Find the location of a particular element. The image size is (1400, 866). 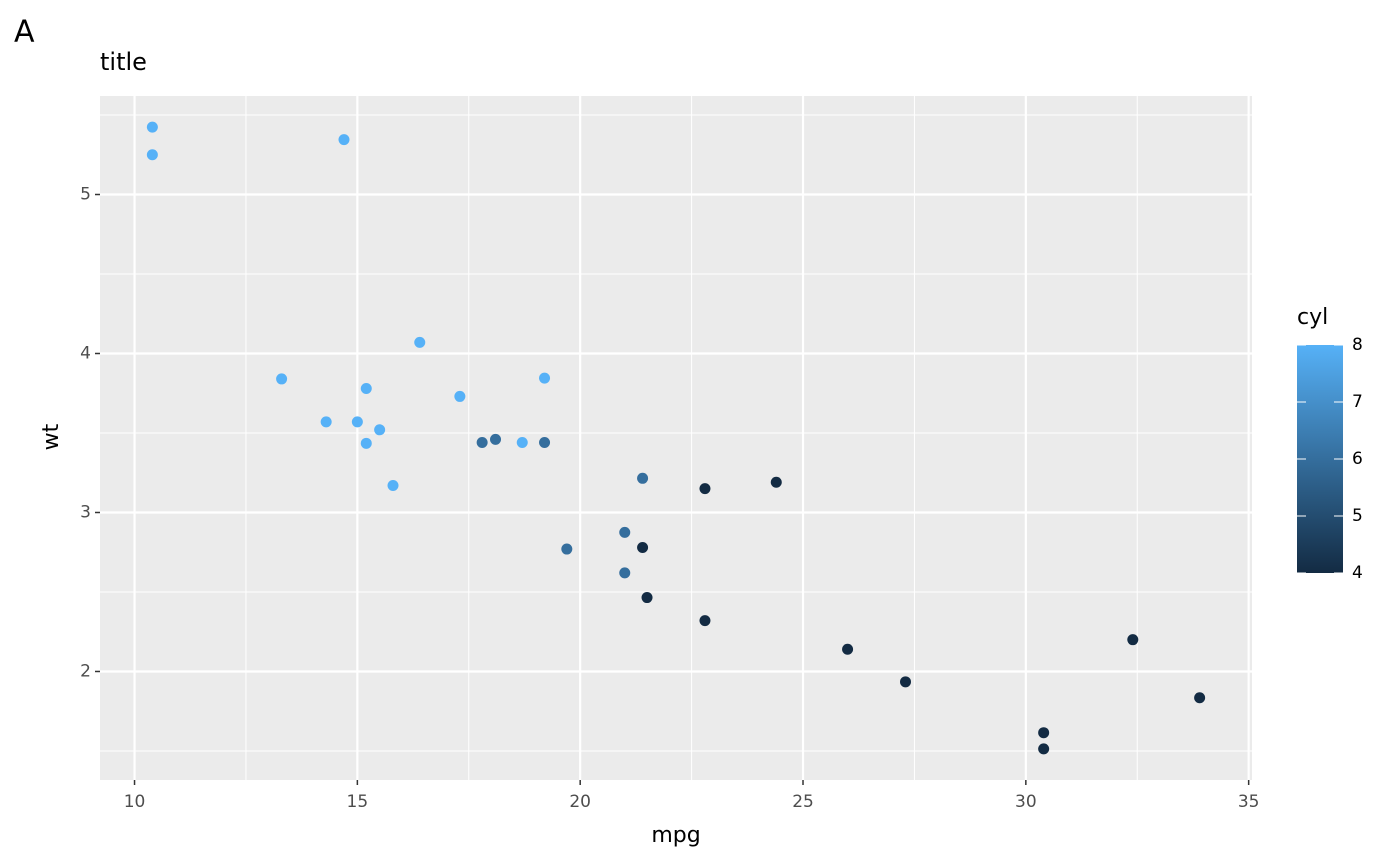

plot-tag: A is located at coordinates (24, 32).